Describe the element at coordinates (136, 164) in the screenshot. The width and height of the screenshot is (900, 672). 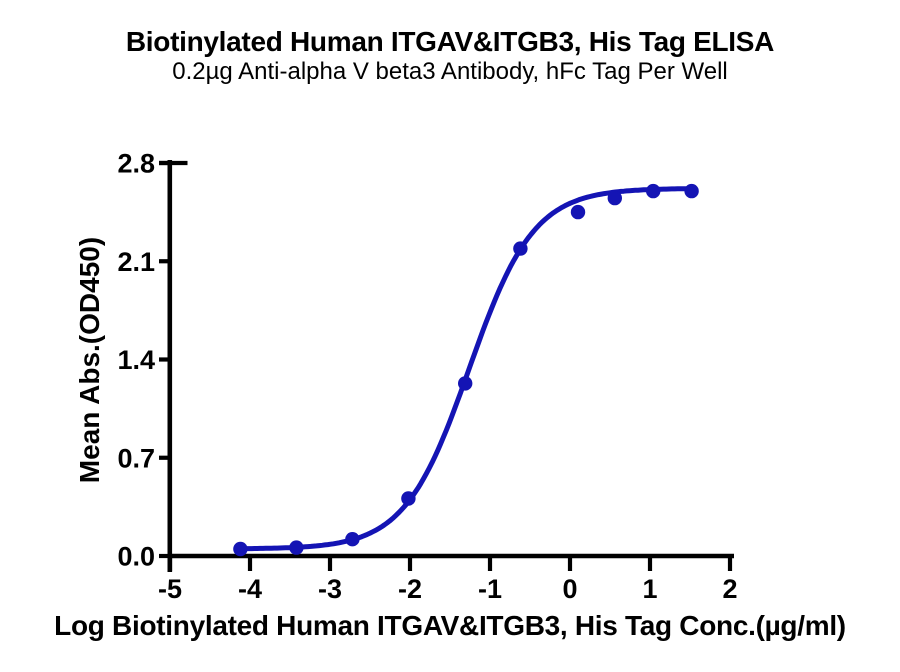
I see `y-tick-label: 2.8` at that location.